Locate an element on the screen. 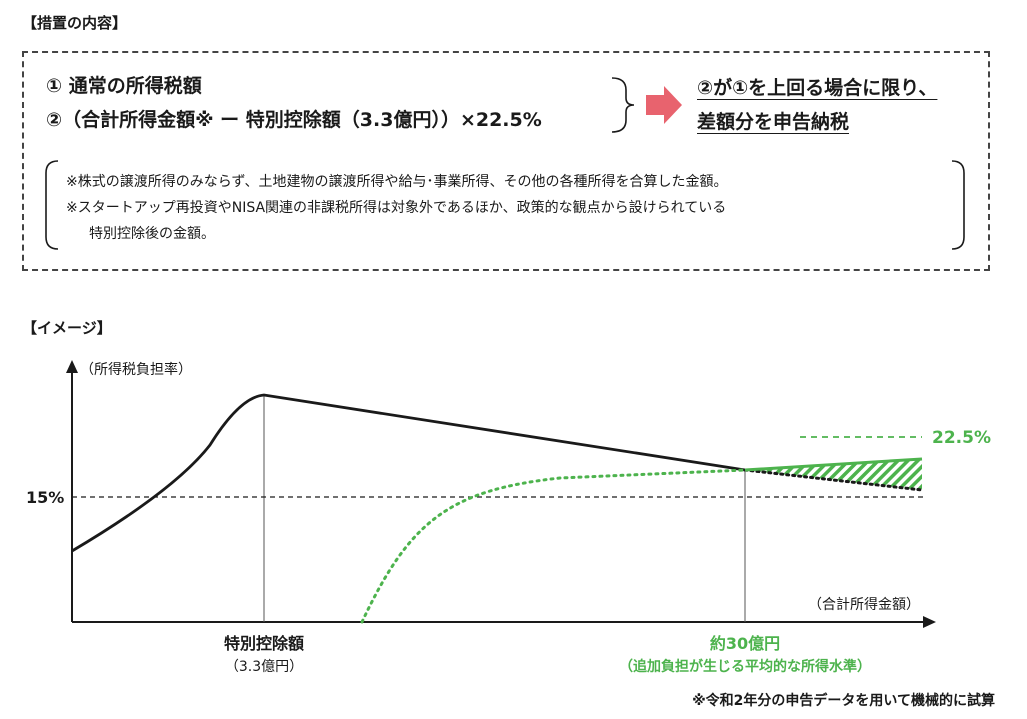 This screenshot has width=1027, height=719. formula-line-1: ① 通常の所得税額 is located at coordinates (124, 86).